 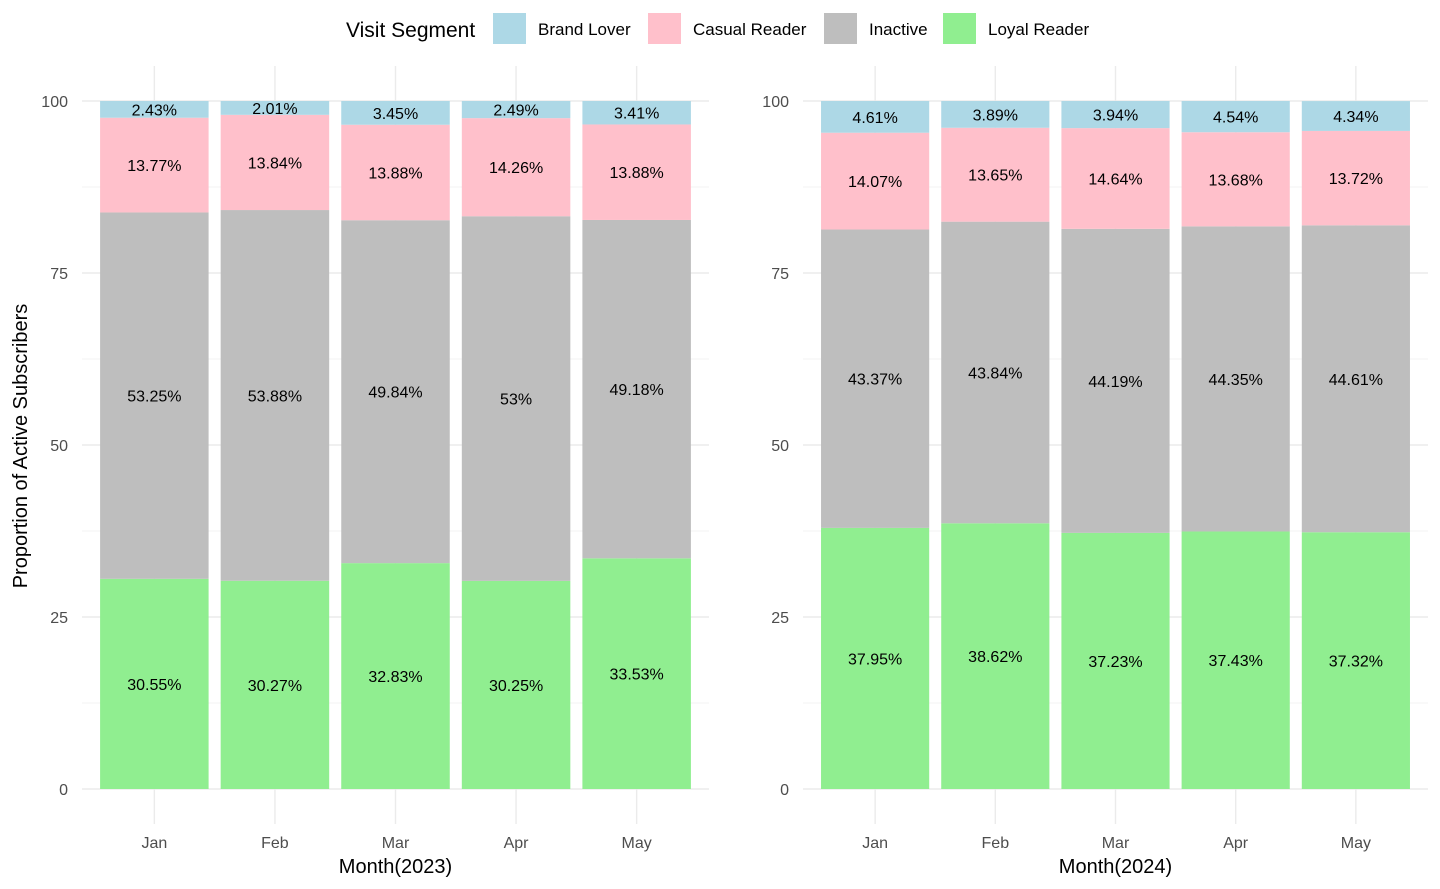 What do you see at coordinates (1235, 660) in the screenshot?
I see `bar-loyal-reader-apr` at bounding box center [1235, 660].